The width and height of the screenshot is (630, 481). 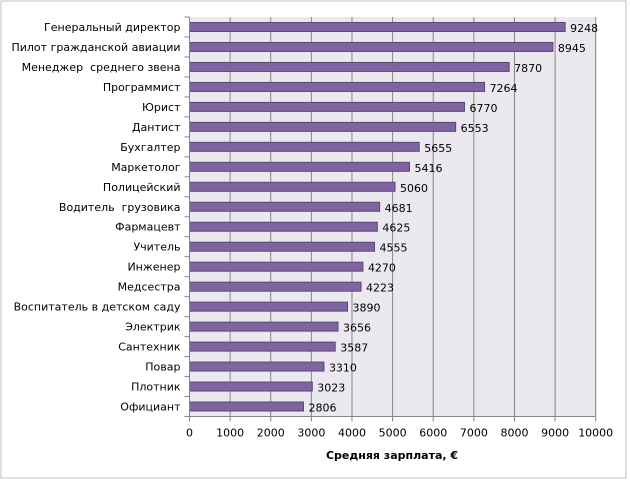 I want to click on category-label: Инженер, so click(x=153, y=267).